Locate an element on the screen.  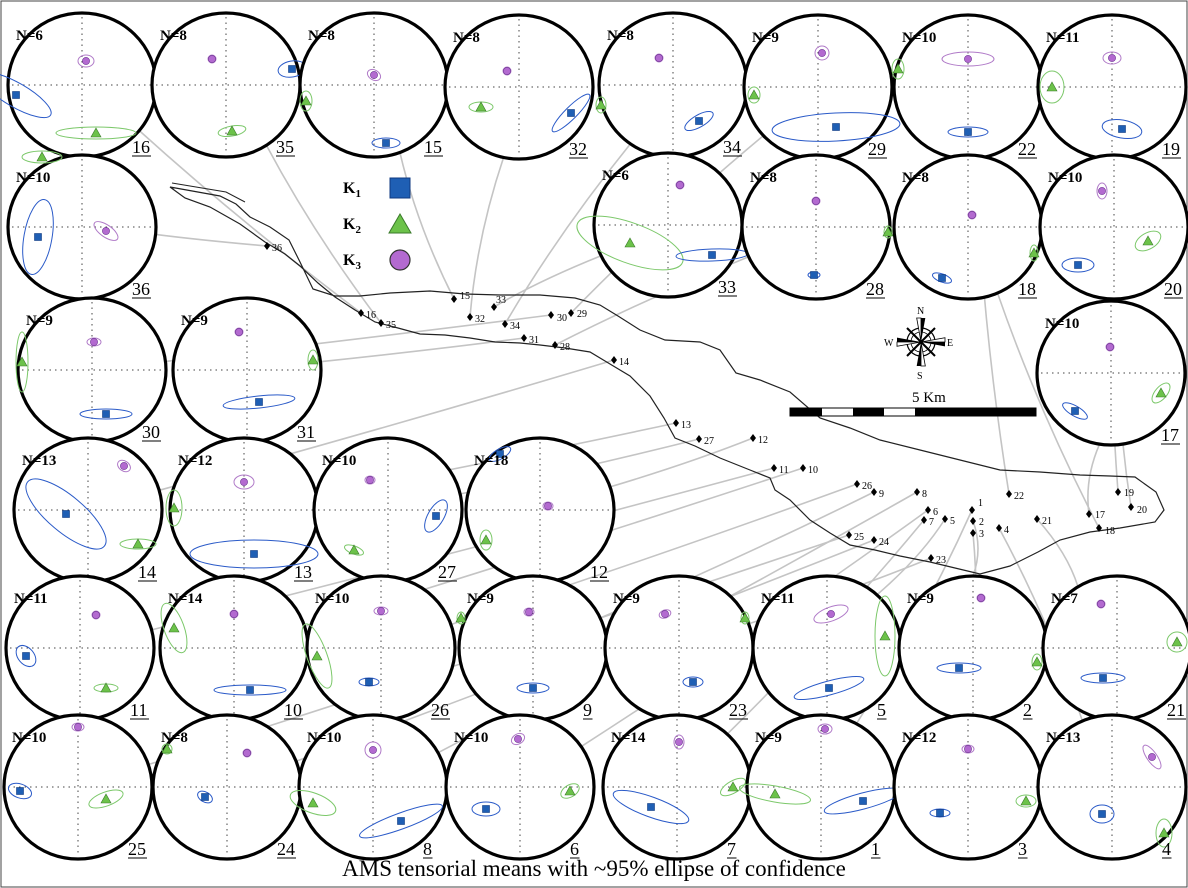
stereonet-21: N=7 21 is located at coordinates (1114, 648).